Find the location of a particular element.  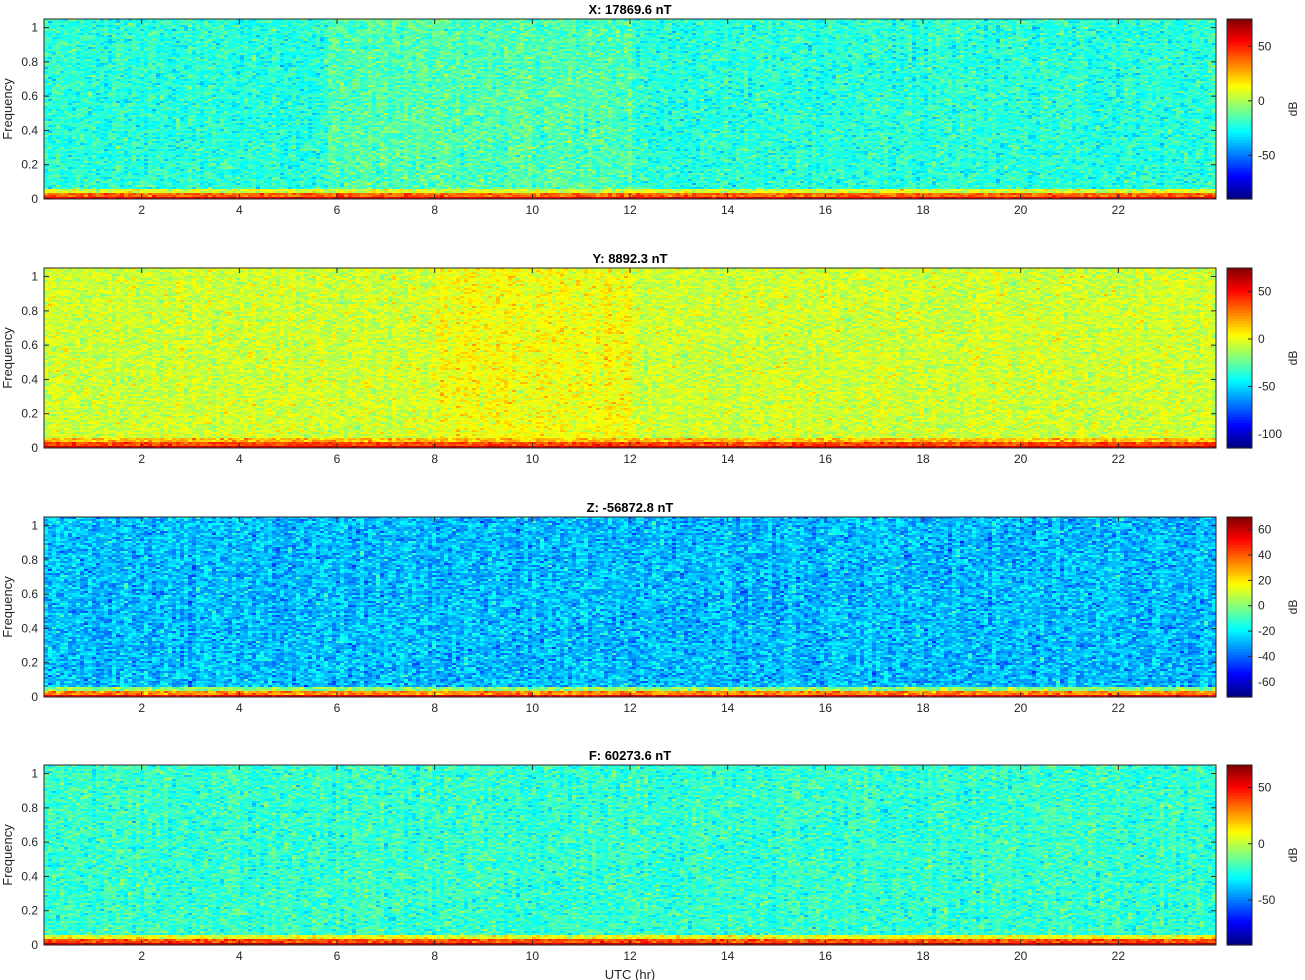

colorbar-frame is located at coordinates (1239, 358).